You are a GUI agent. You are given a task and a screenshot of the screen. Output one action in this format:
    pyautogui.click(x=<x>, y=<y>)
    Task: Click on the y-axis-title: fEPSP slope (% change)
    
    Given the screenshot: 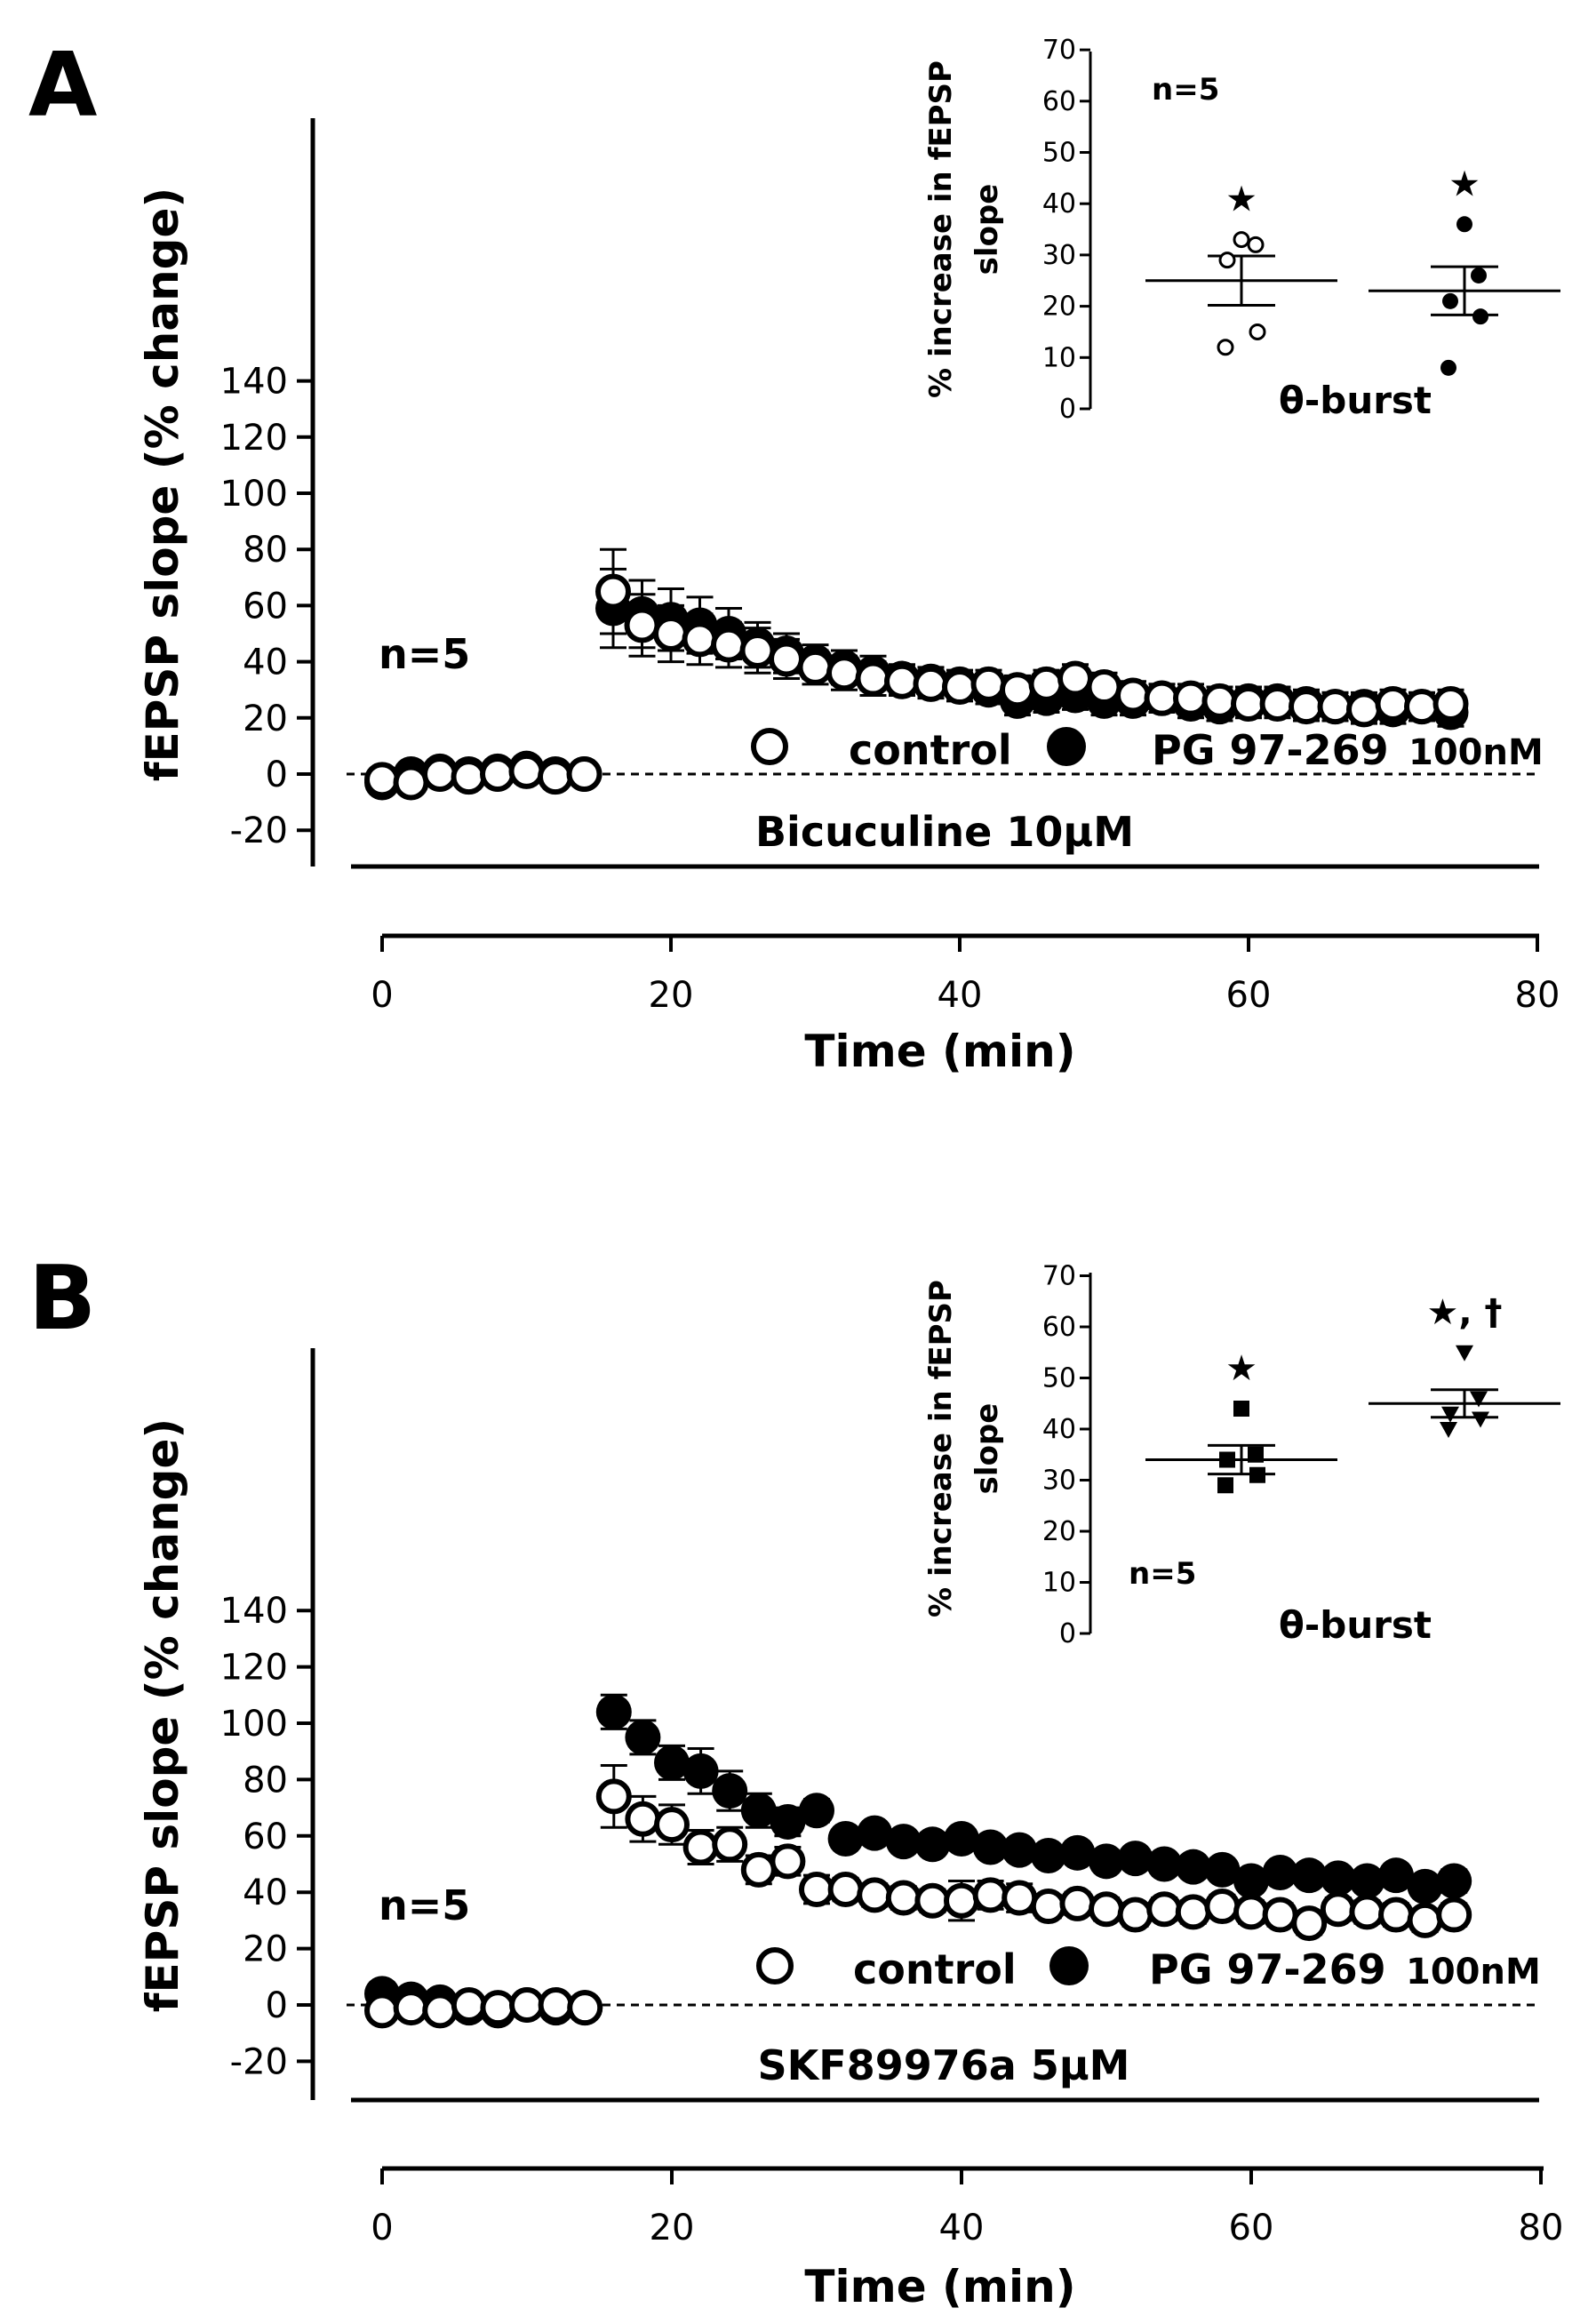 What is the action you would take?
    pyautogui.click(x=163, y=1715)
    